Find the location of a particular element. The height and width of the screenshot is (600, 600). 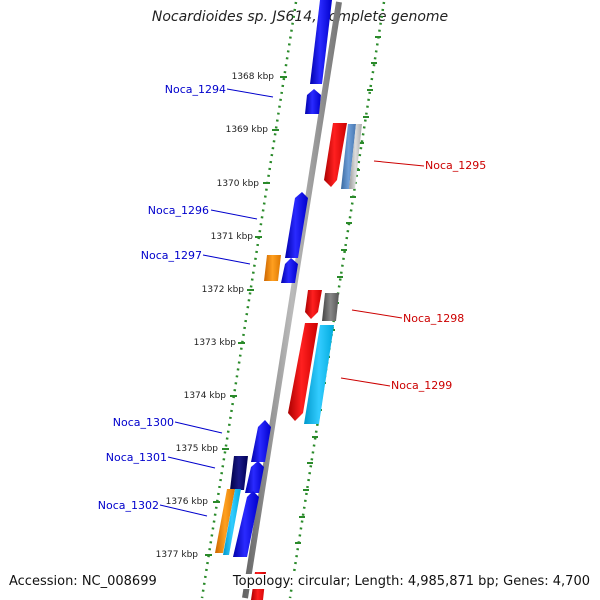

gene-arrow-noca-1295-silver is located at coordinates (355, 156).